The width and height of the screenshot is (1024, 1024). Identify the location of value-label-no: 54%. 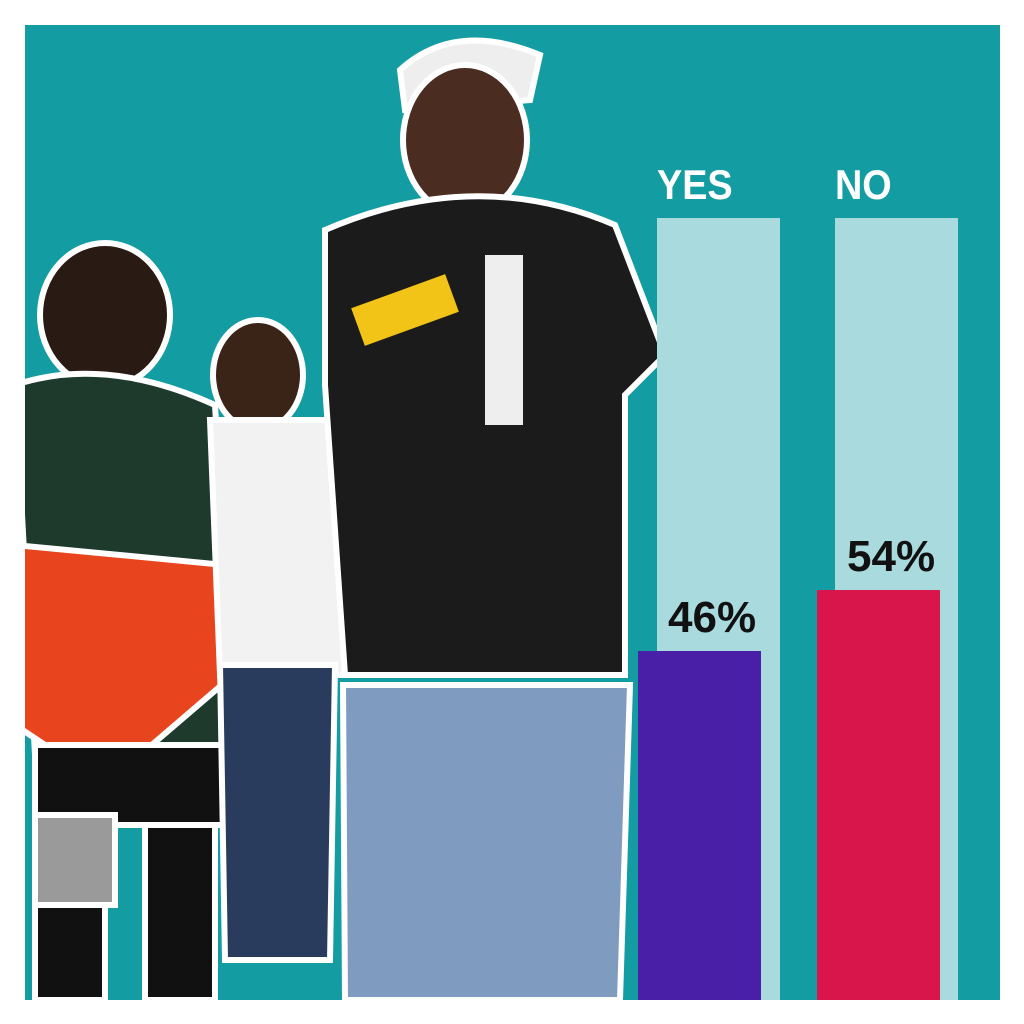
(891, 557).